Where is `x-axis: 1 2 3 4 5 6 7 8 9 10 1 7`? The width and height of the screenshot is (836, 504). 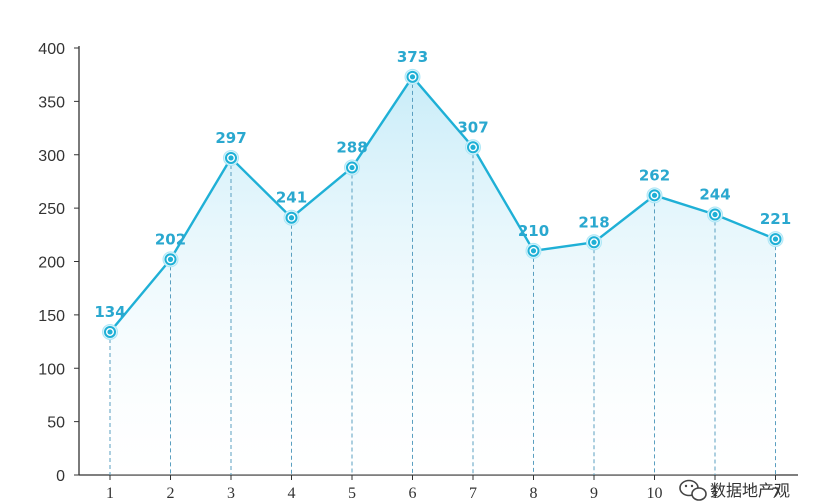
x-axis: 1 2 3 4 5 6 7 8 9 10 1 7 is located at coordinates (438, 488).